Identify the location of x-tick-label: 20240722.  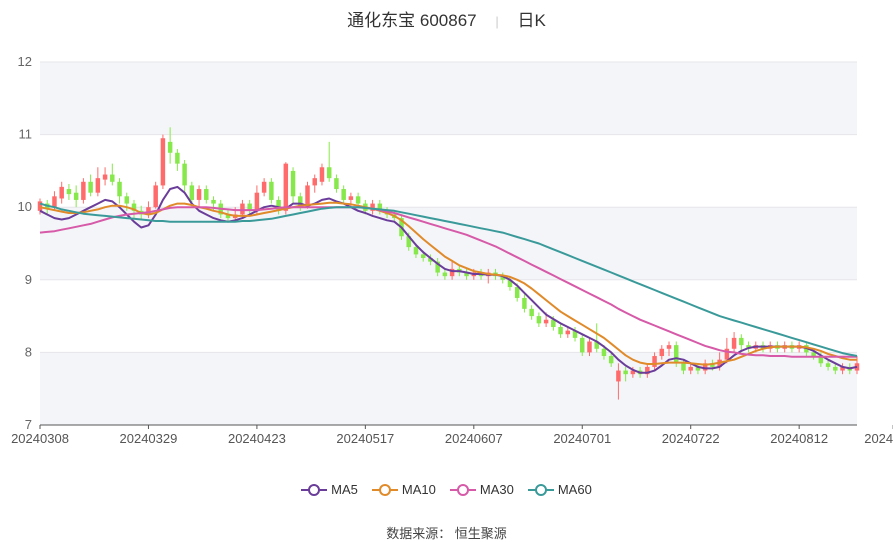
(691, 438).